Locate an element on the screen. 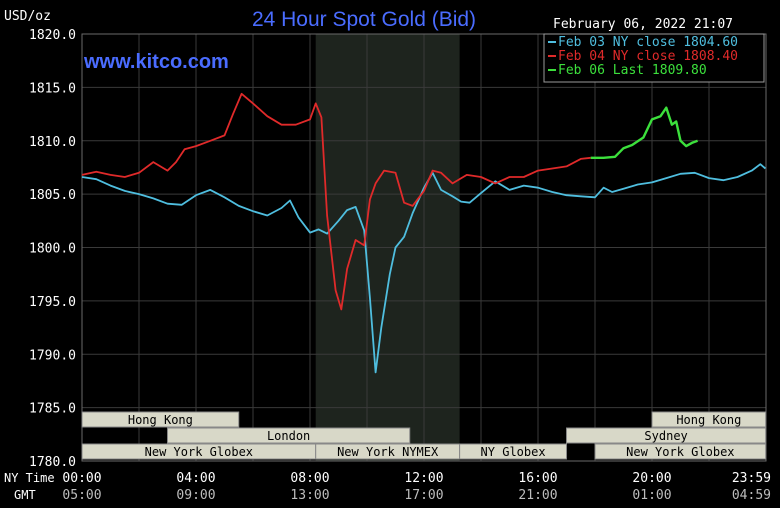  x-tick-label-gmt: 13:00 is located at coordinates (309, 495).